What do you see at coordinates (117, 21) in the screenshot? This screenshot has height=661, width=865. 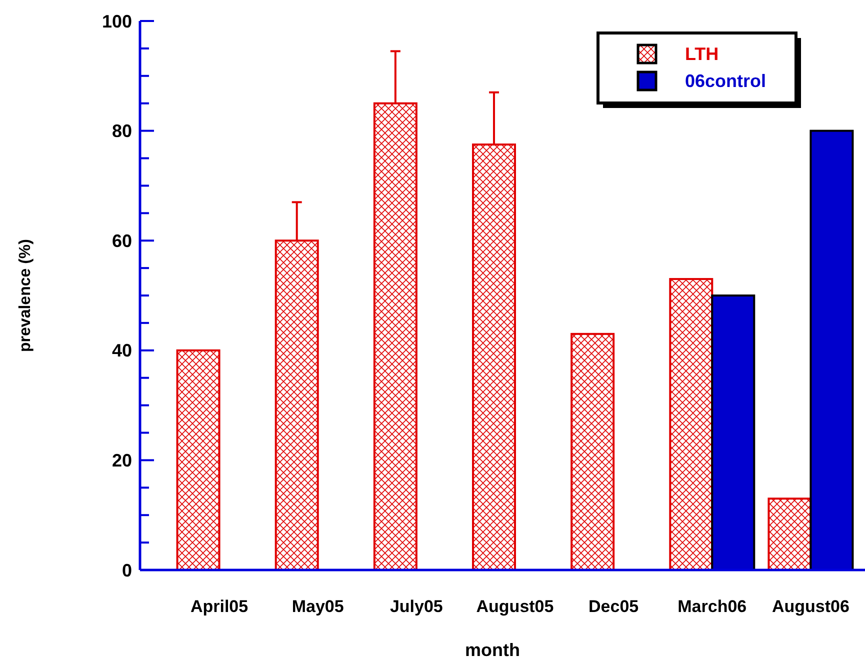 I see `y-tick-label: 100` at bounding box center [117, 21].